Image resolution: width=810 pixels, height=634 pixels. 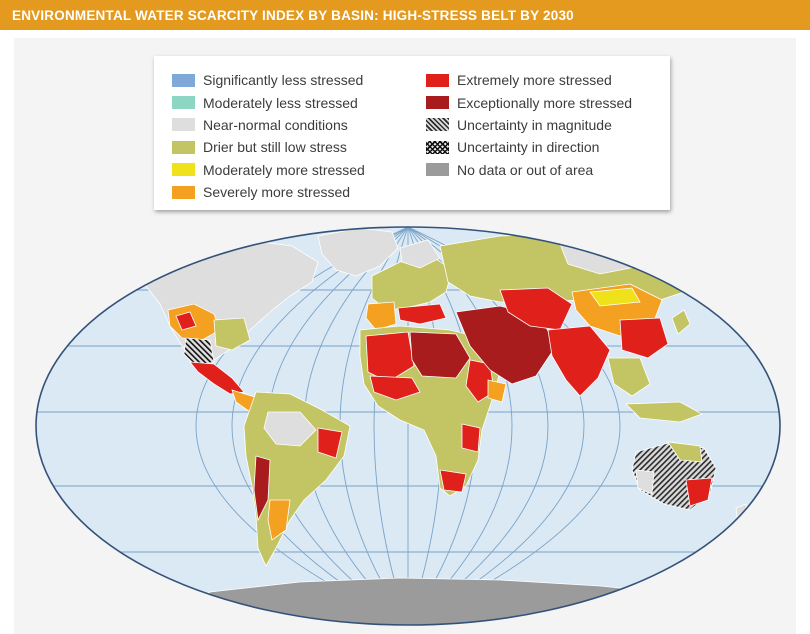 I want to click on region-horn-africa, so click(x=497, y=391).